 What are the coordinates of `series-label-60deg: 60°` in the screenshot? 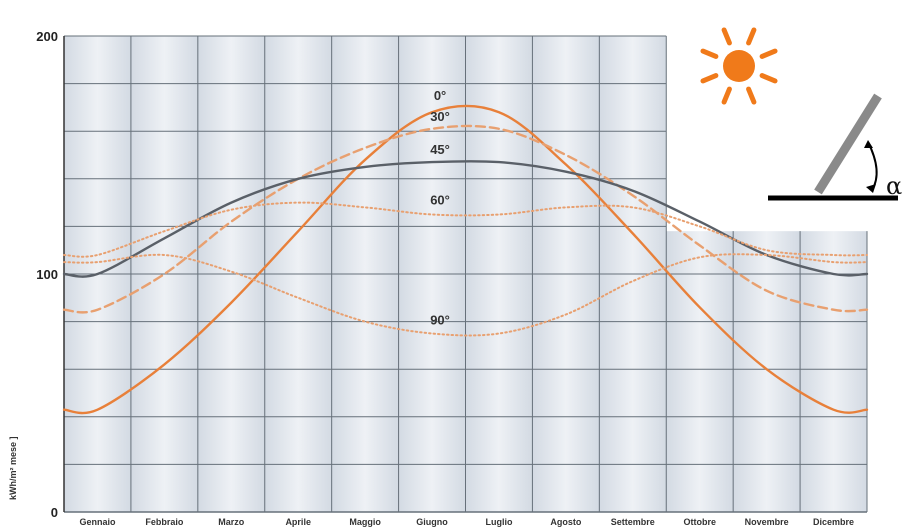 It's located at (440, 200).